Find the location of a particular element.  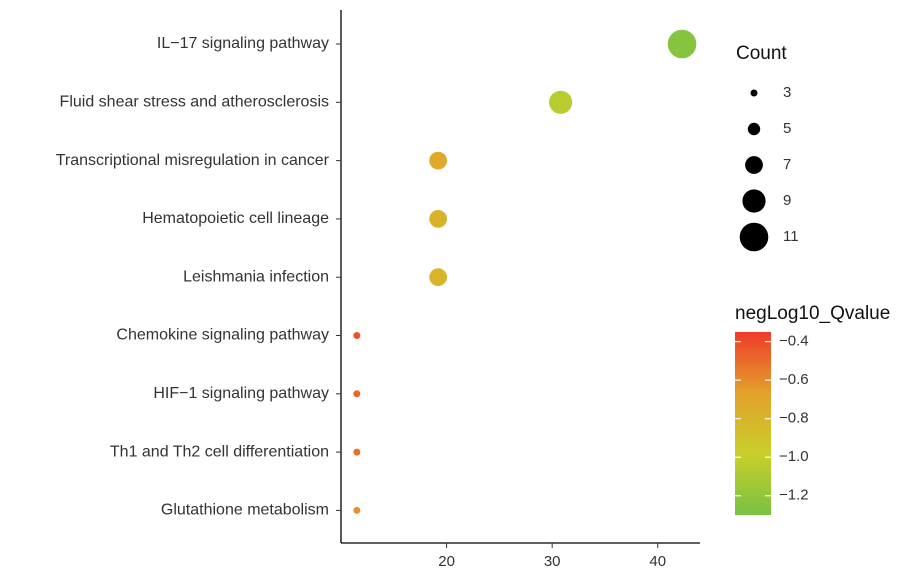

x-tick-label: 30 is located at coordinates (552, 561).